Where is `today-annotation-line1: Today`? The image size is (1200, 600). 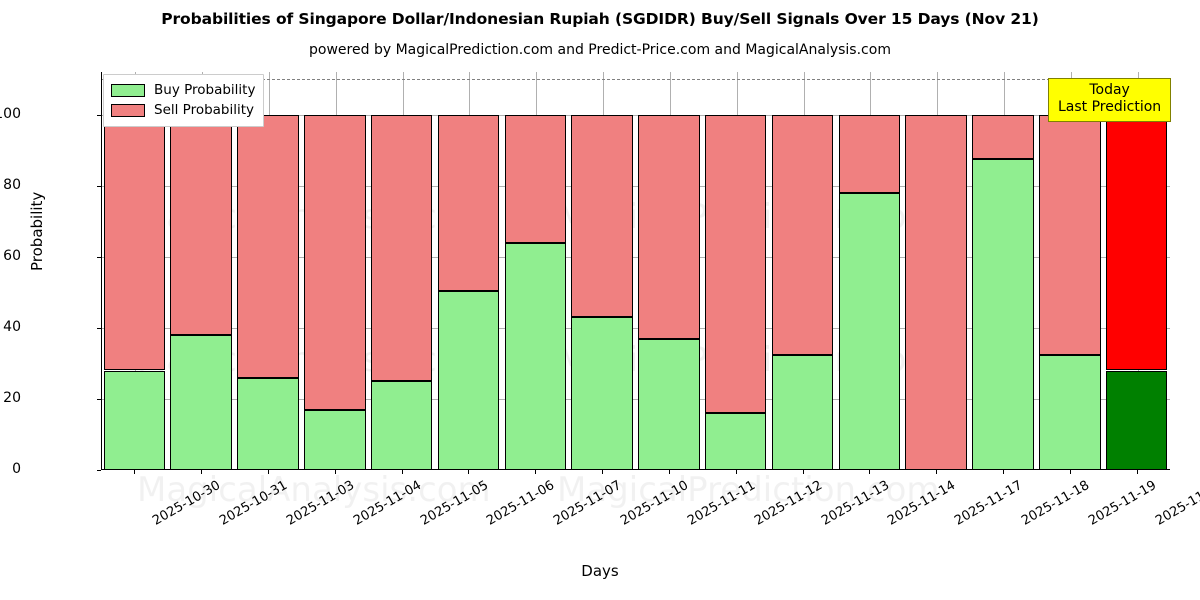 today-annotation-line1: Today is located at coordinates (1109, 90).